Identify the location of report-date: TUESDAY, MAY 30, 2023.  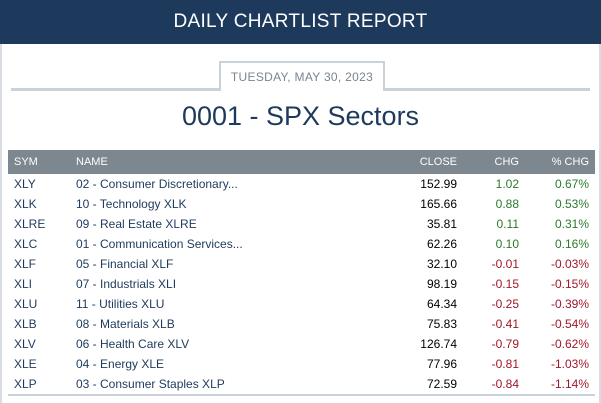
(302, 77).